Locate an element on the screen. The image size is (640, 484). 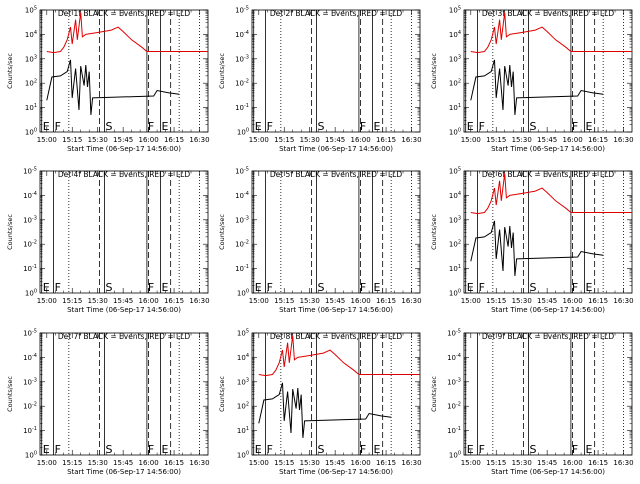
y-tick-label: 10⁴ is located at coordinates (455, 34).